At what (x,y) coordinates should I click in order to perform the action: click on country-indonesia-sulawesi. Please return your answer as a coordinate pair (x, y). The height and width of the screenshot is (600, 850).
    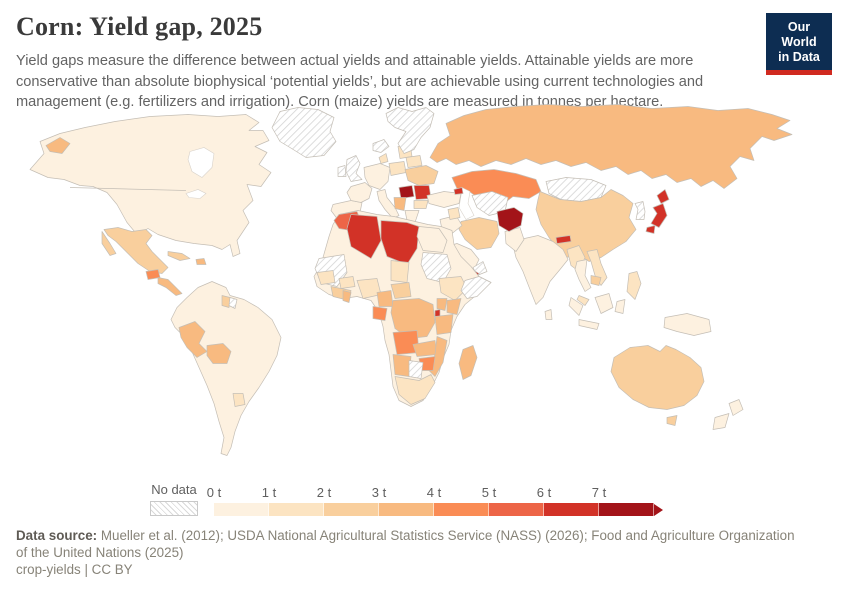
    Looking at the image, I should click on (620, 306).